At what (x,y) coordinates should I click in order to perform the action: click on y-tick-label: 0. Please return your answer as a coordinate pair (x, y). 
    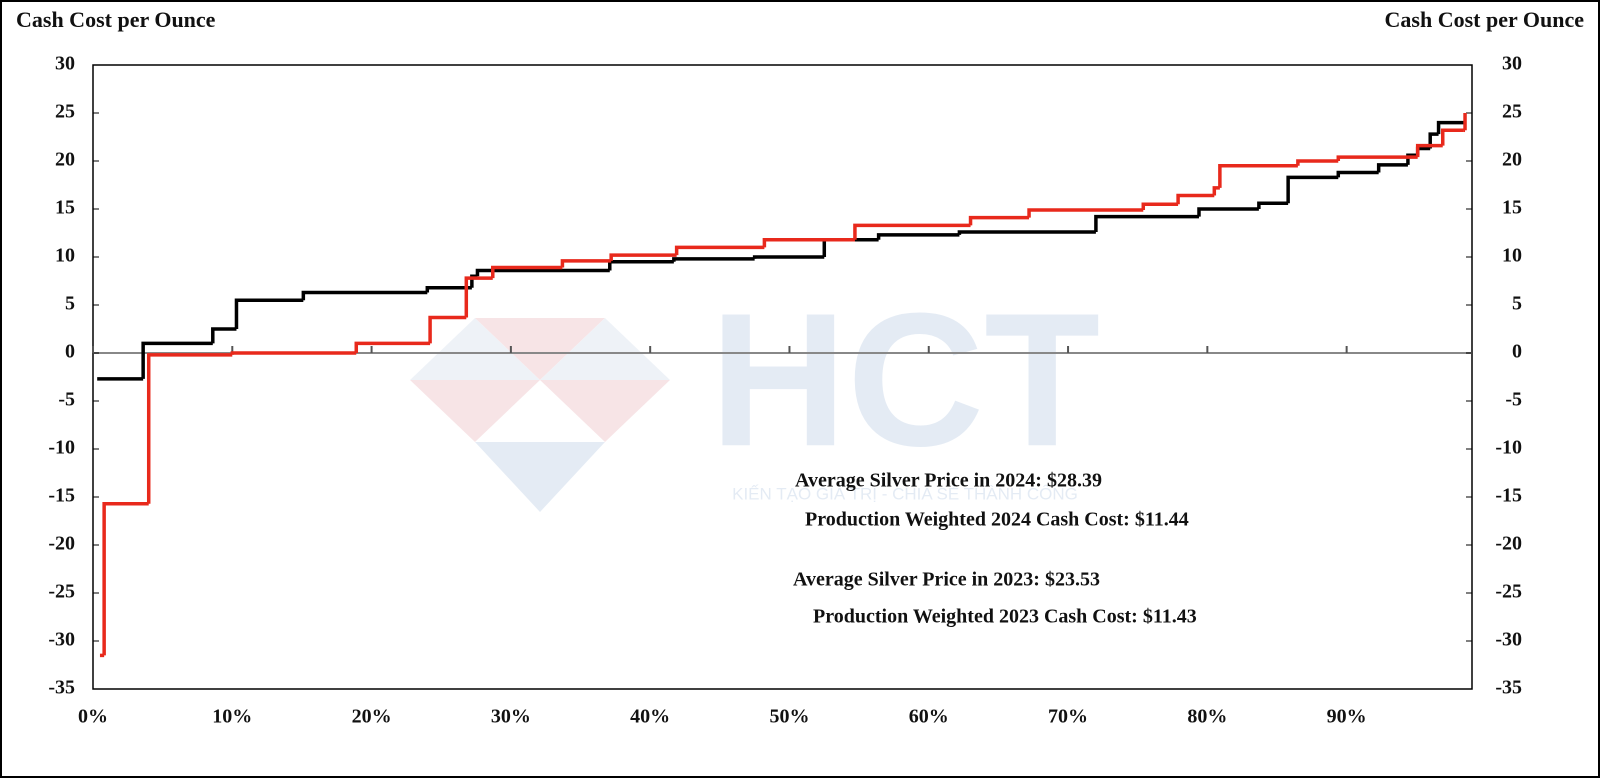
    Looking at the image, I should click on (70, 352).